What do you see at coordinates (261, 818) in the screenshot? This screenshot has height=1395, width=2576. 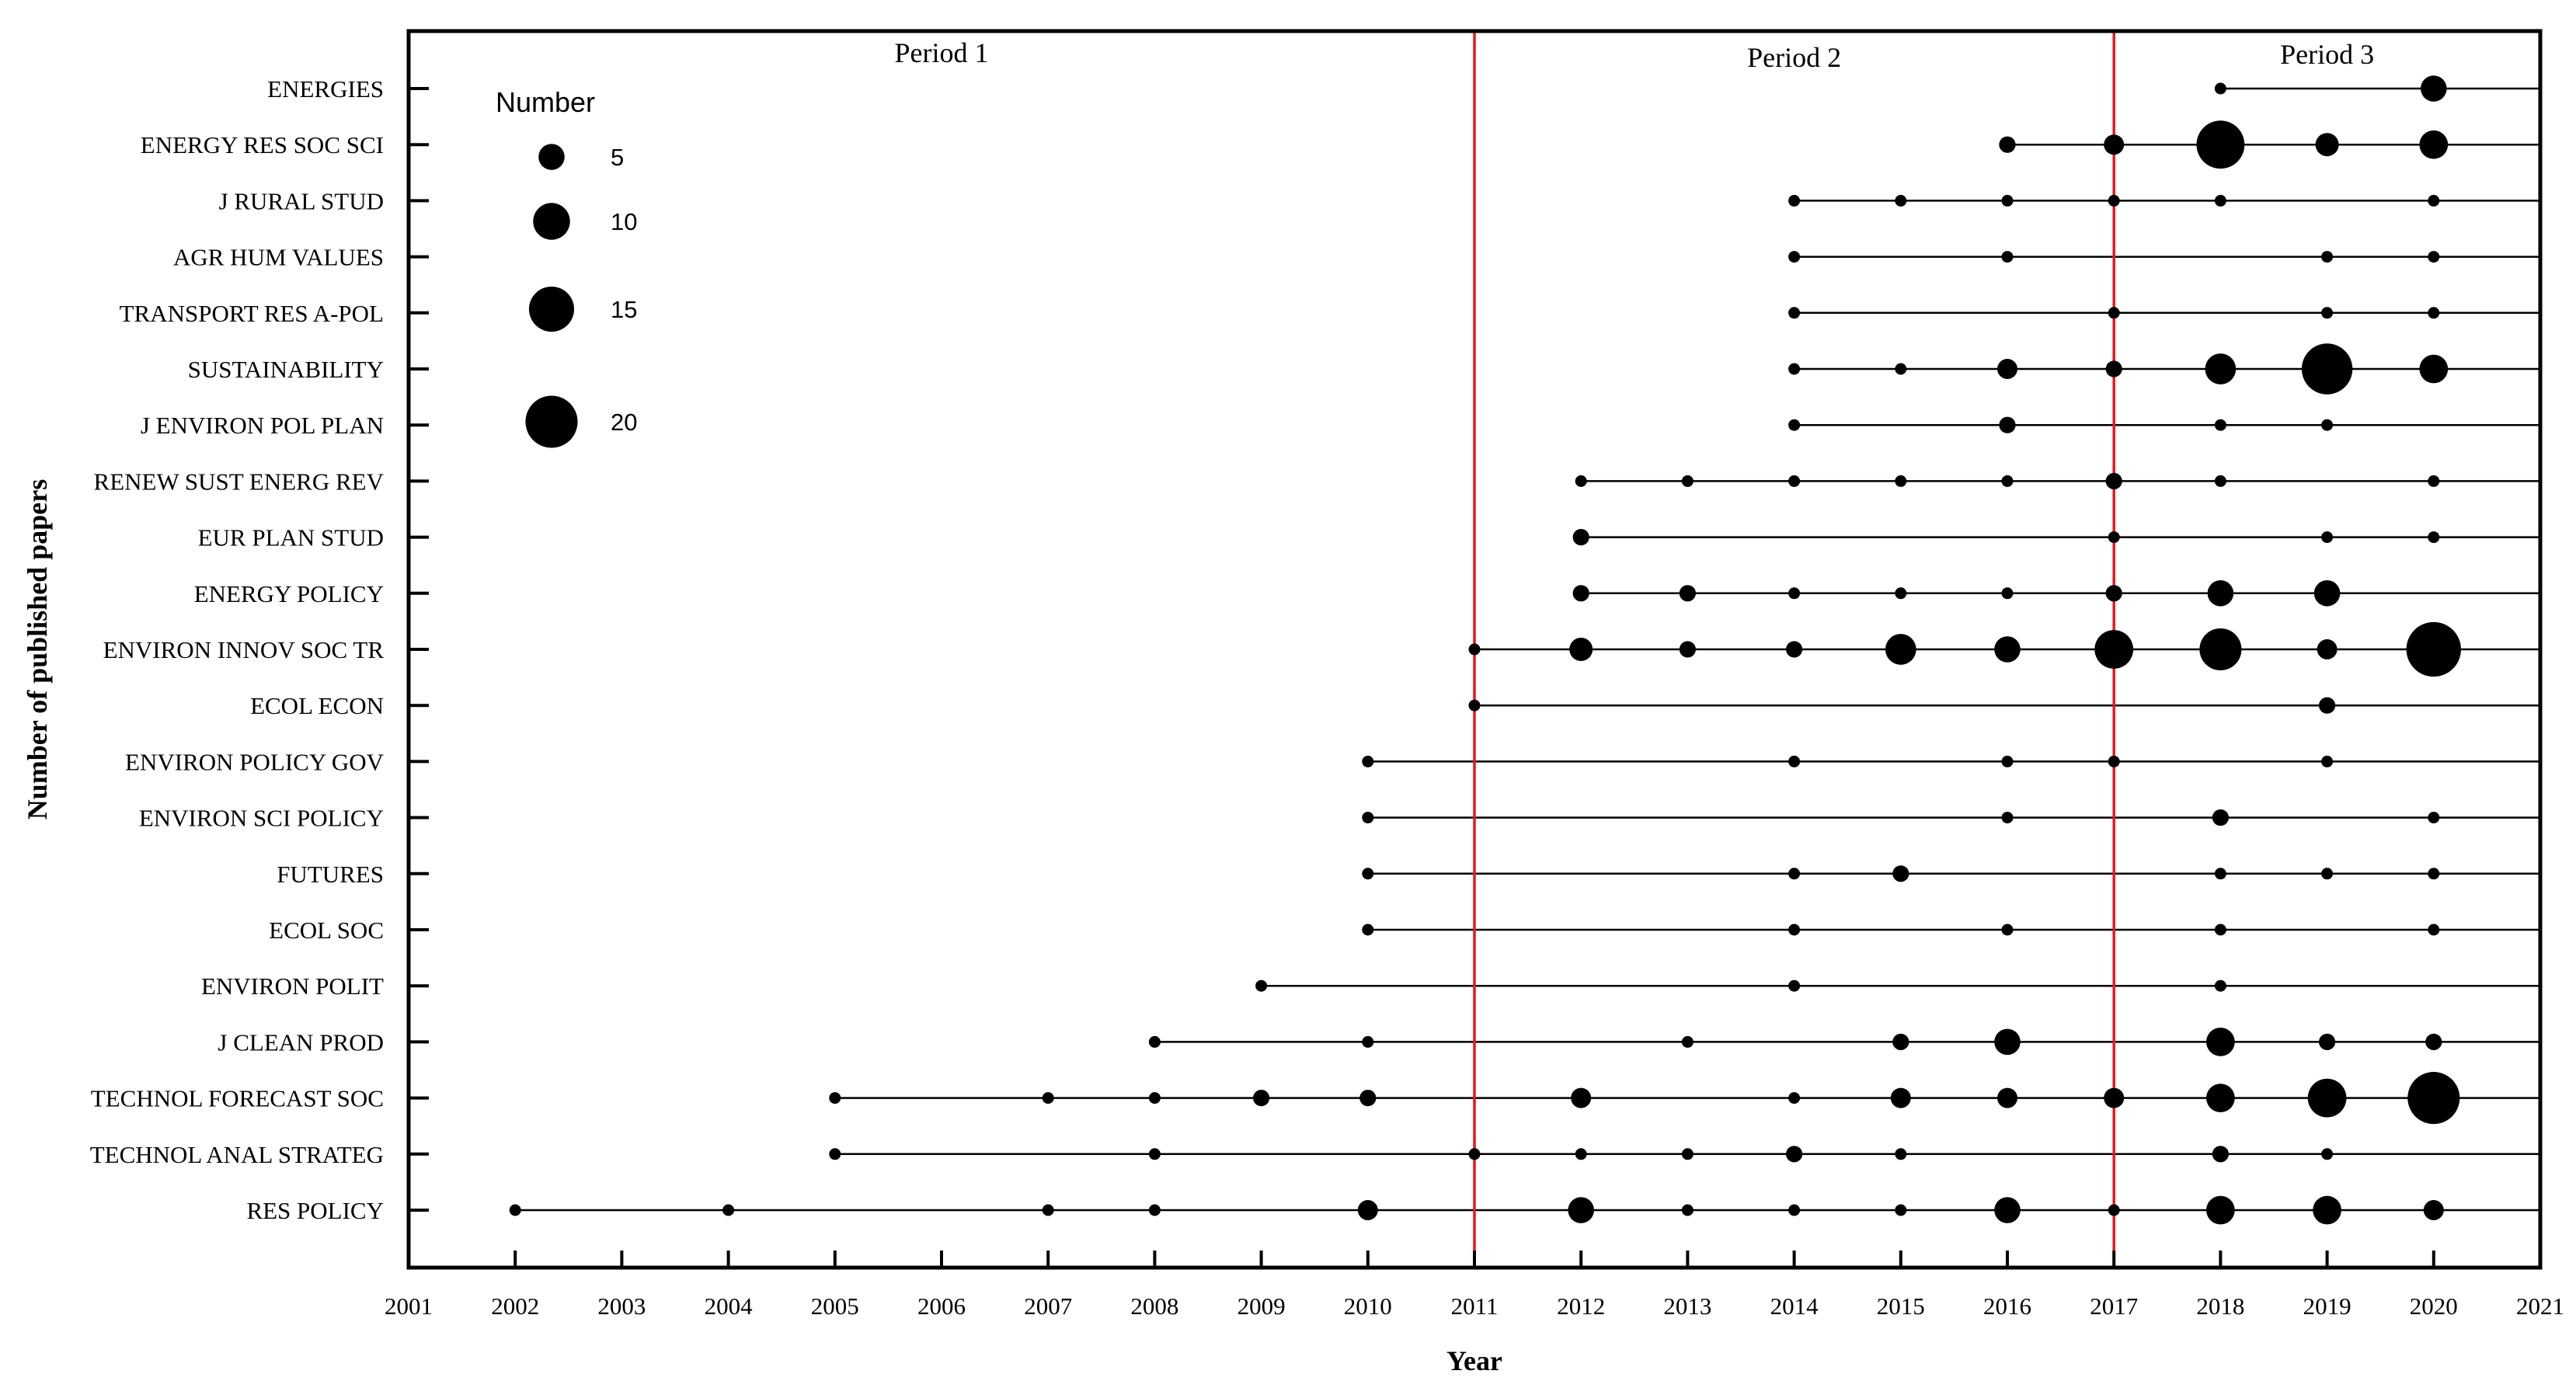 I see `y-tick-label: ENVIRON SCI POLICY` at bounding box center [261, 818].